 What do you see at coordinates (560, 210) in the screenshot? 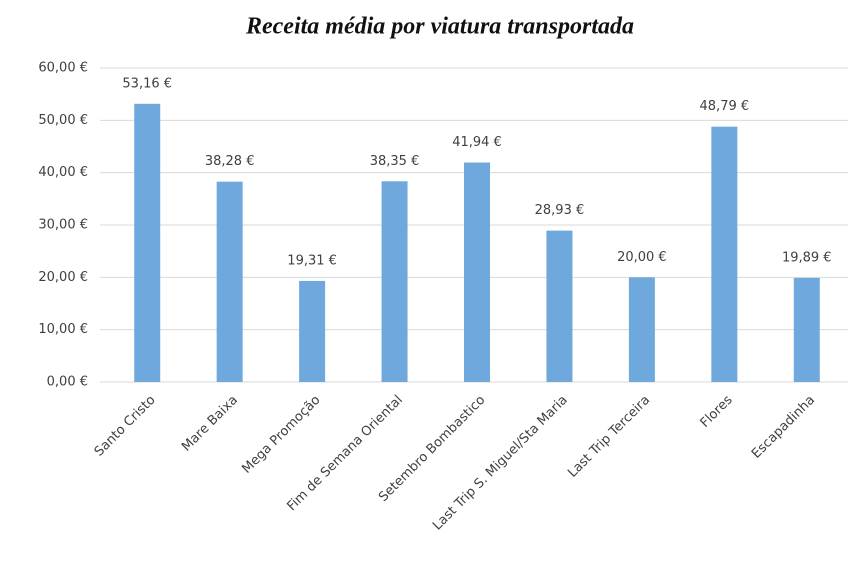
I see `value-label: 28,93 €` at bounding box center [560, 210].